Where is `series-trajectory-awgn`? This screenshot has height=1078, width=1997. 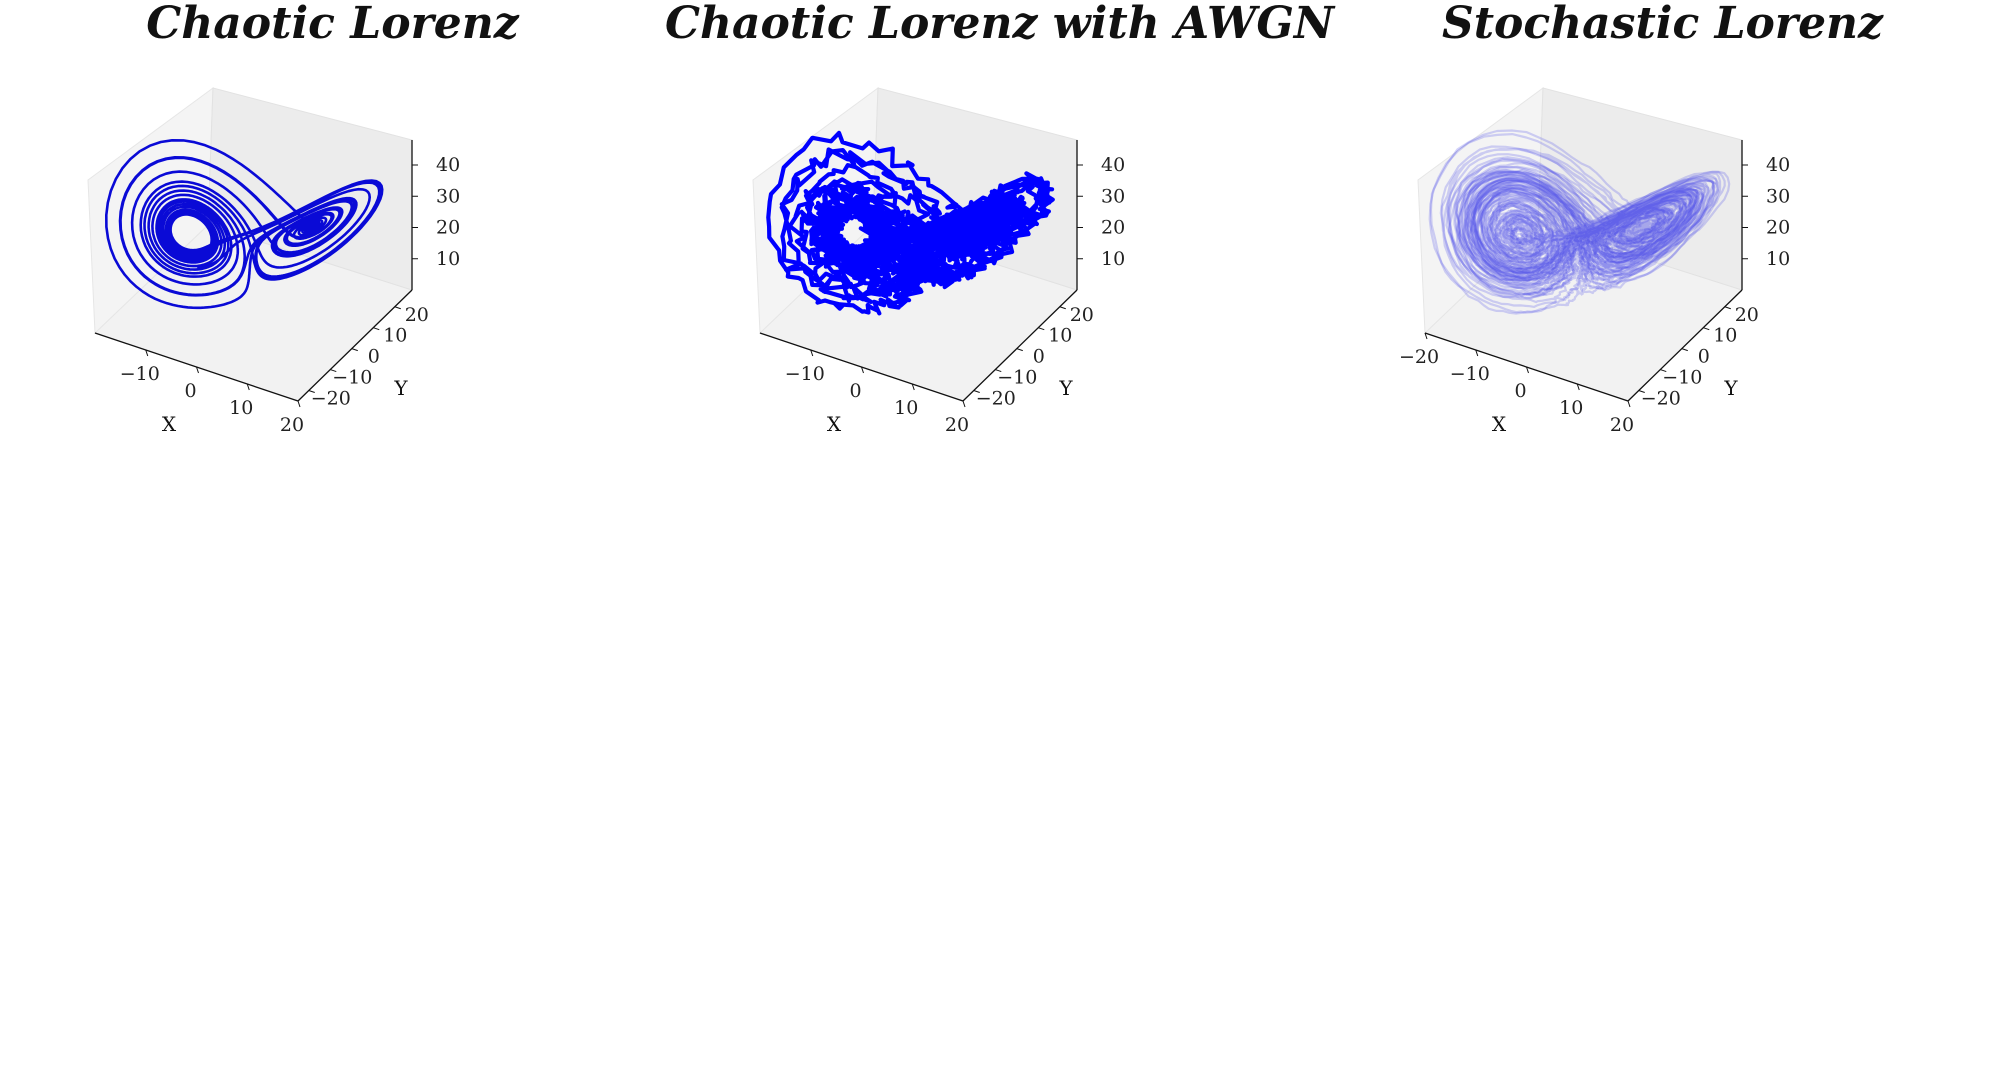
series-trajectory-awgn is located at coordinates (910, 223).